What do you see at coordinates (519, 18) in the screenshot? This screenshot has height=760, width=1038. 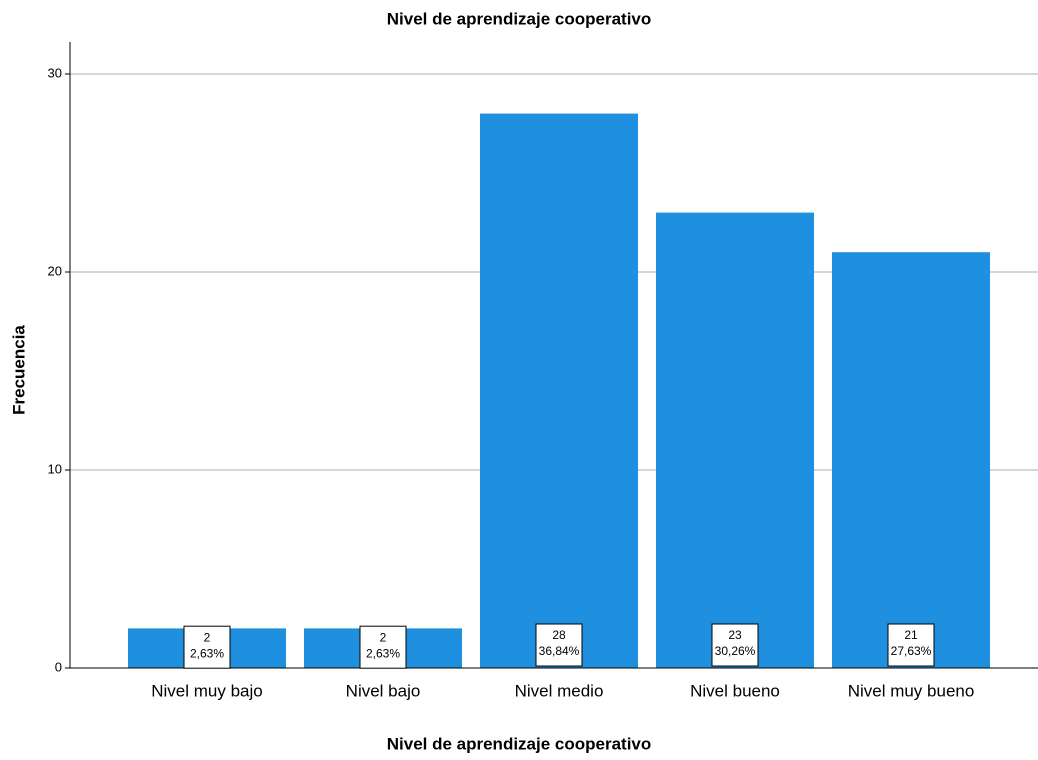 I see `chart-title: Nivel de aprendizaje cooperativo` at bounding box center [519, 18].